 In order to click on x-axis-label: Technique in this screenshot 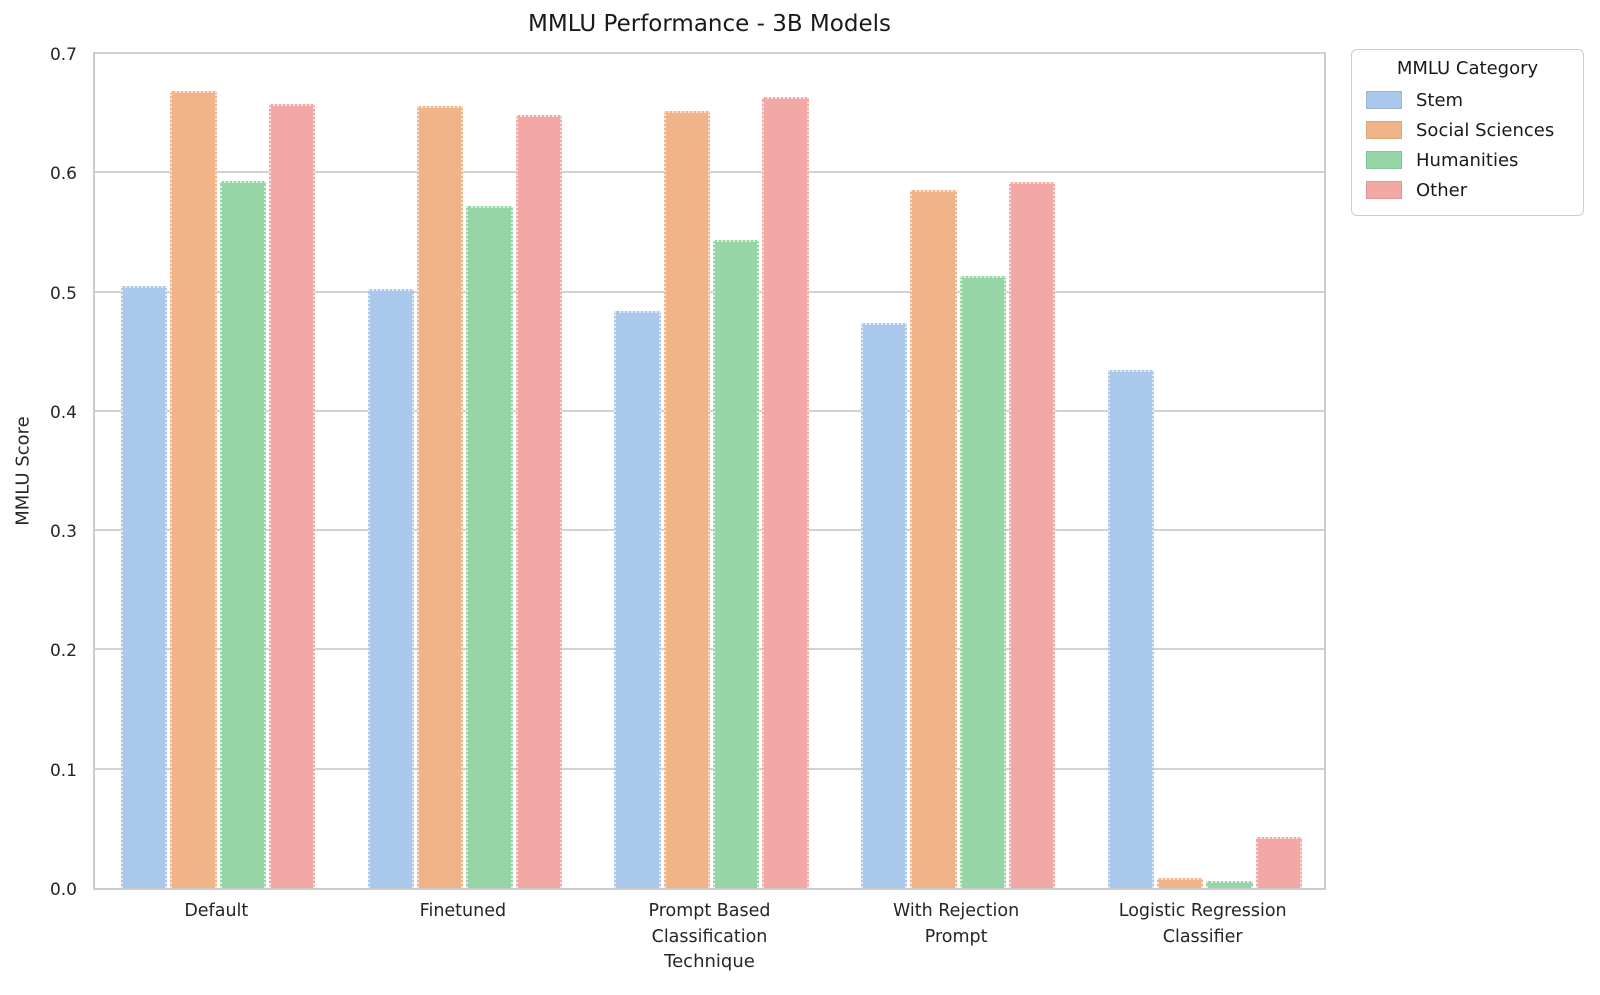, I will do `click(709, 961)`.